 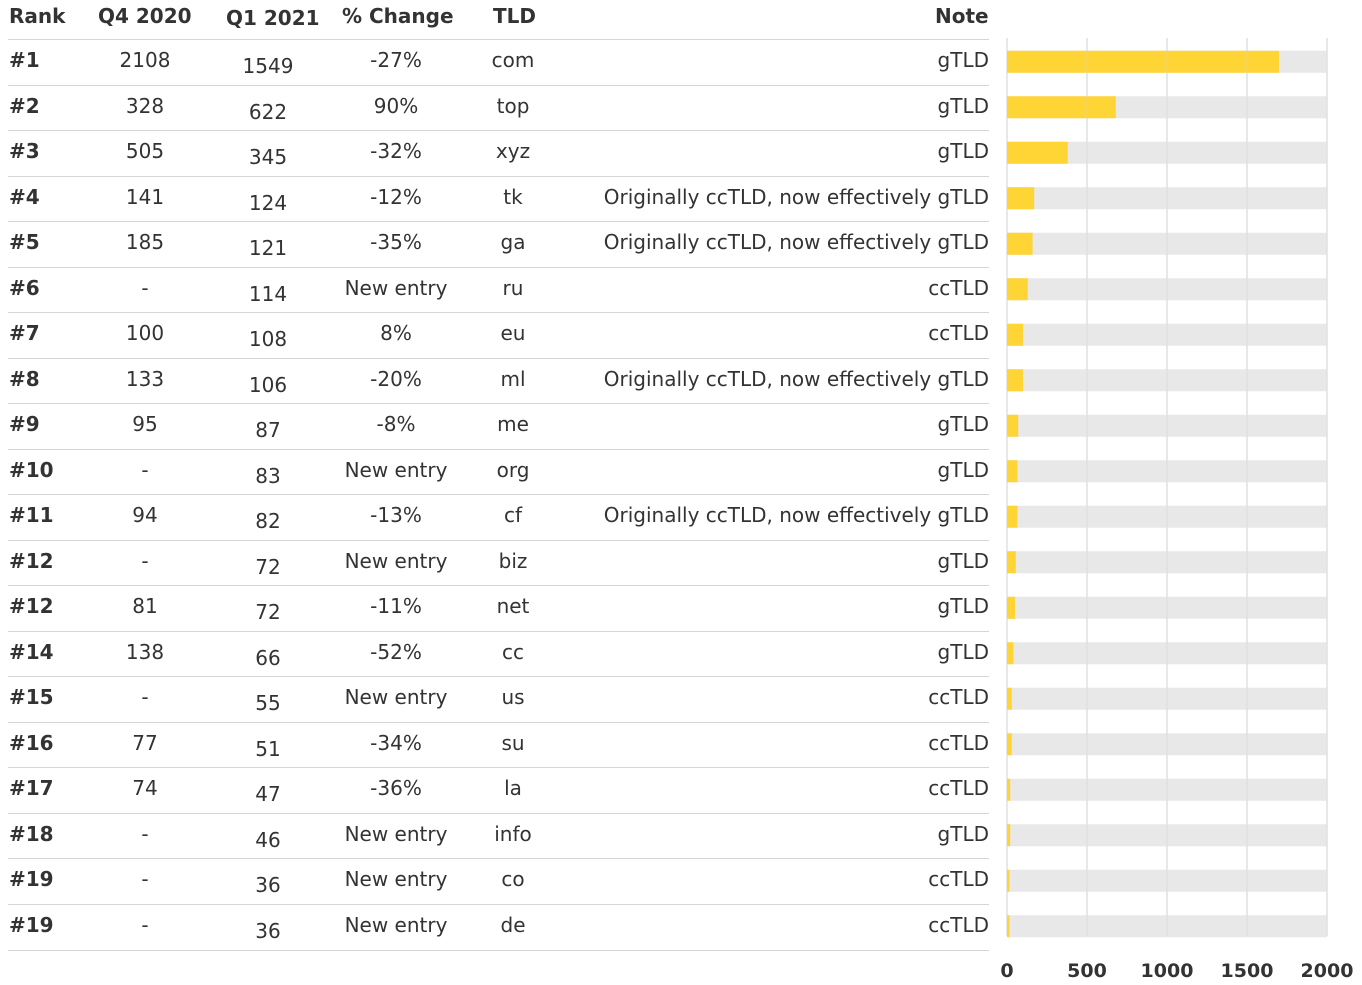 I want to click on tld-cell: ru, so click(x=513, y=287).